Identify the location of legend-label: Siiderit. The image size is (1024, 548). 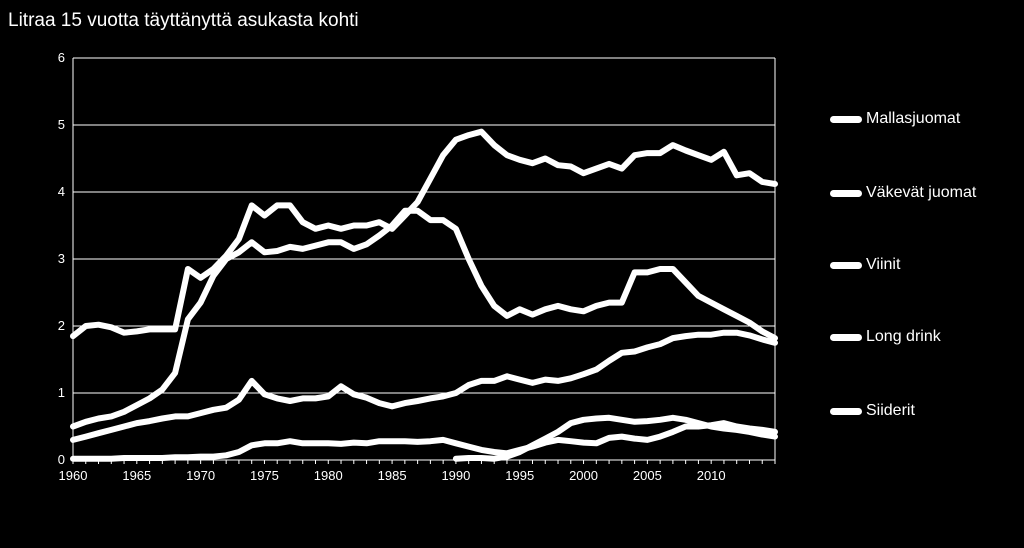
(890, 410).